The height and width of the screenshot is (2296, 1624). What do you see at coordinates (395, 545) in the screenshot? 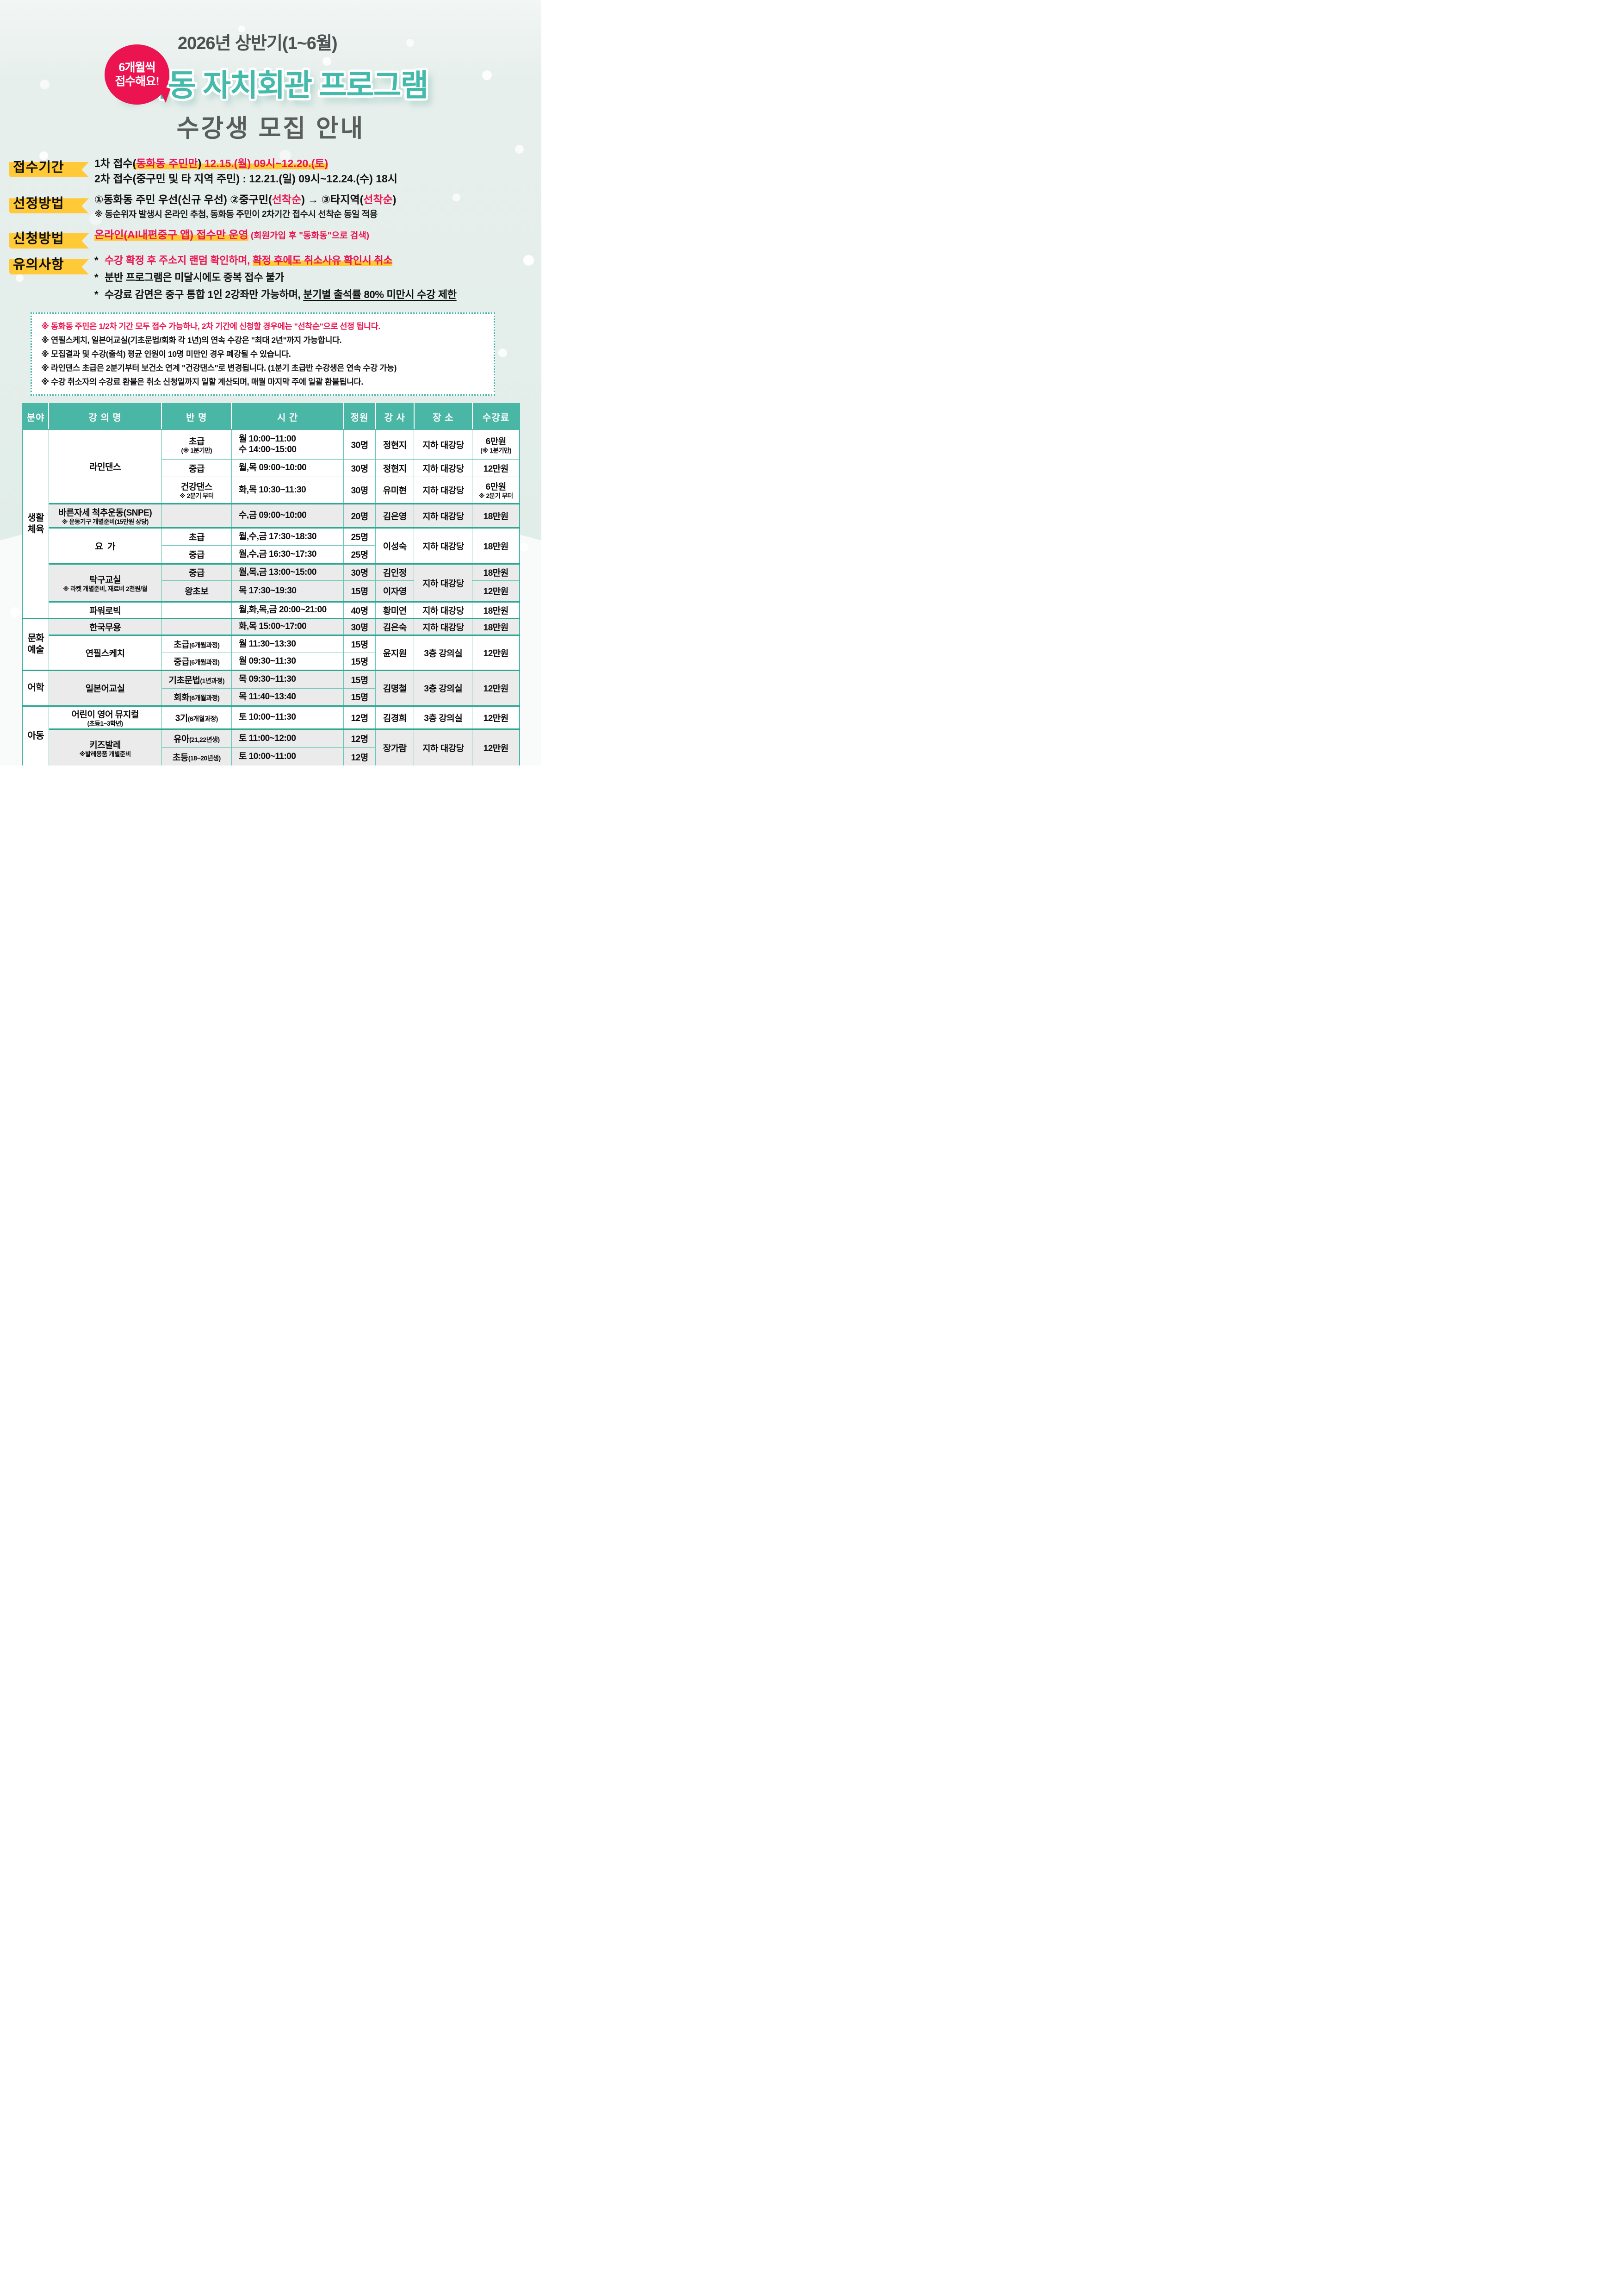
I see `cell-teacher: 이성숙` at bounding box center [395, 545].